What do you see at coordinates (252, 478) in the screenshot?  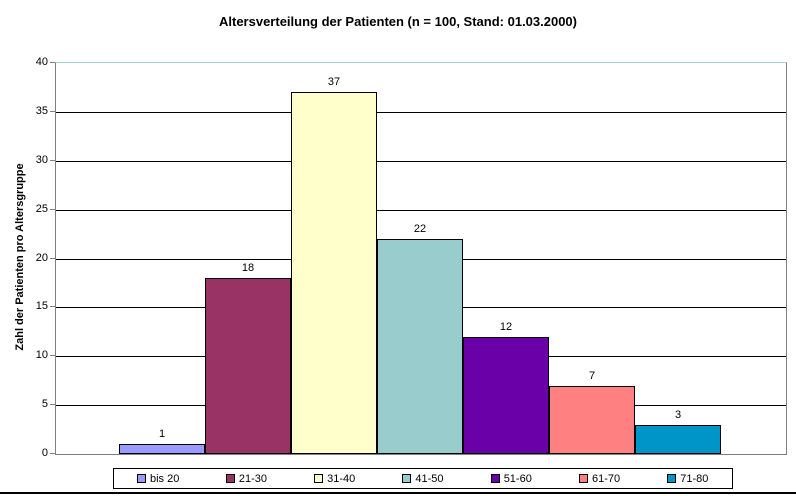 I see `legend-label: 21-30` at bounding box center [252, 478].